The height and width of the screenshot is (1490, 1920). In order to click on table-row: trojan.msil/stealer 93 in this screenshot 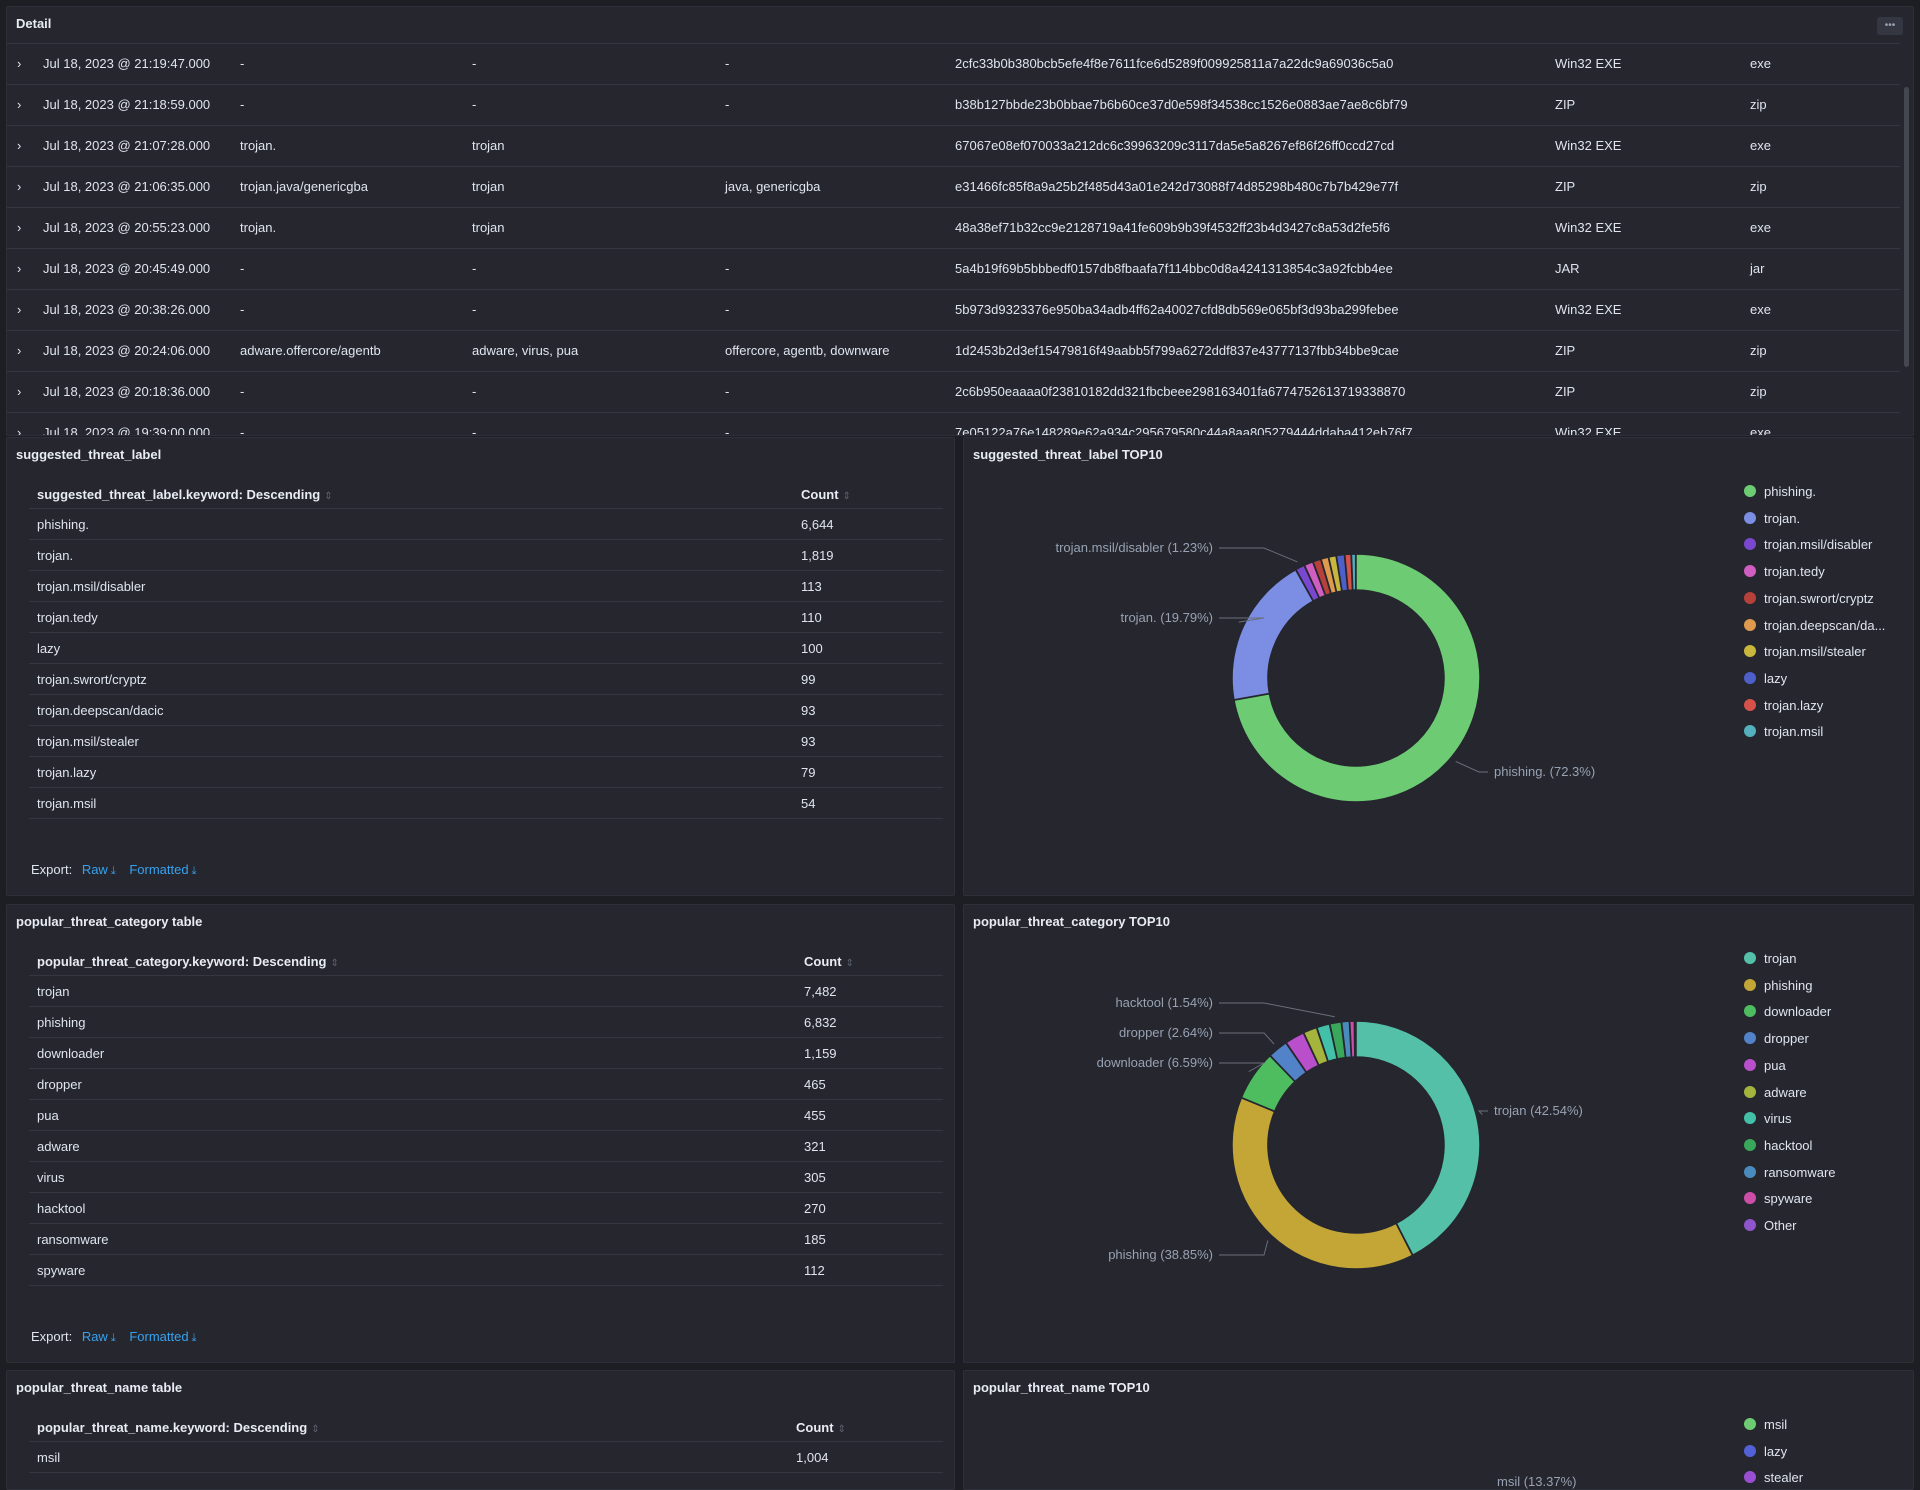, I will do `click(486, 741)`.